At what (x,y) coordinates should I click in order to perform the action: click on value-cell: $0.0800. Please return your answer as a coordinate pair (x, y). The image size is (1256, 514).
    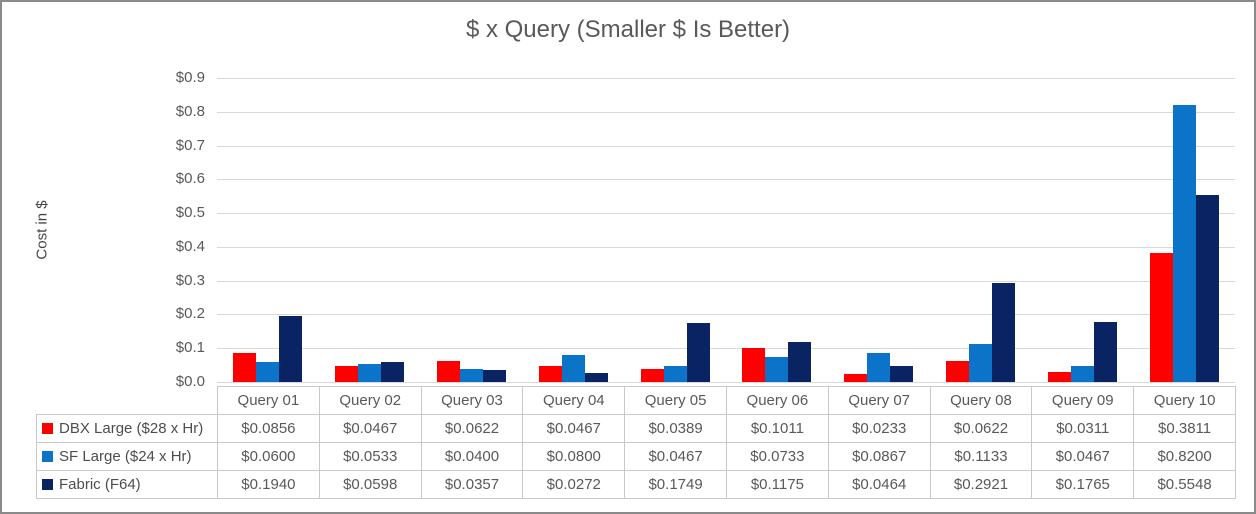
    Looking at the image, I should click on (574, 456).